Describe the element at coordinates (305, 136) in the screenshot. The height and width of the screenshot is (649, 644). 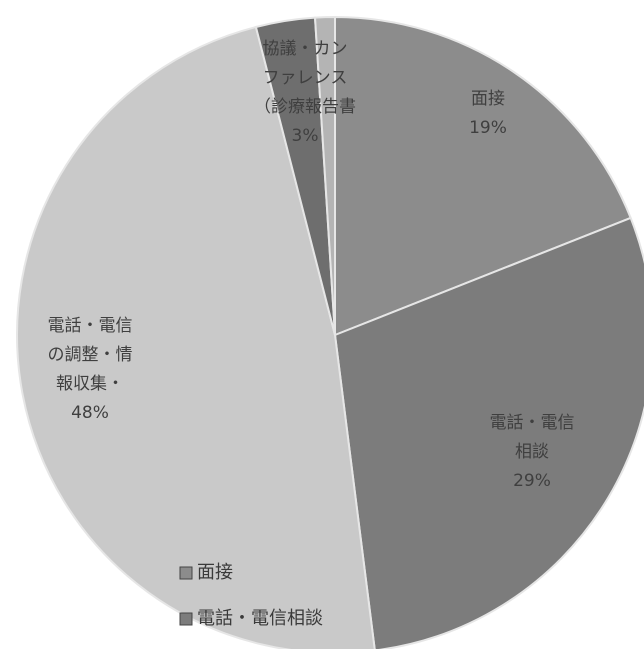
I see `slice-label-line: 3%` at that location.